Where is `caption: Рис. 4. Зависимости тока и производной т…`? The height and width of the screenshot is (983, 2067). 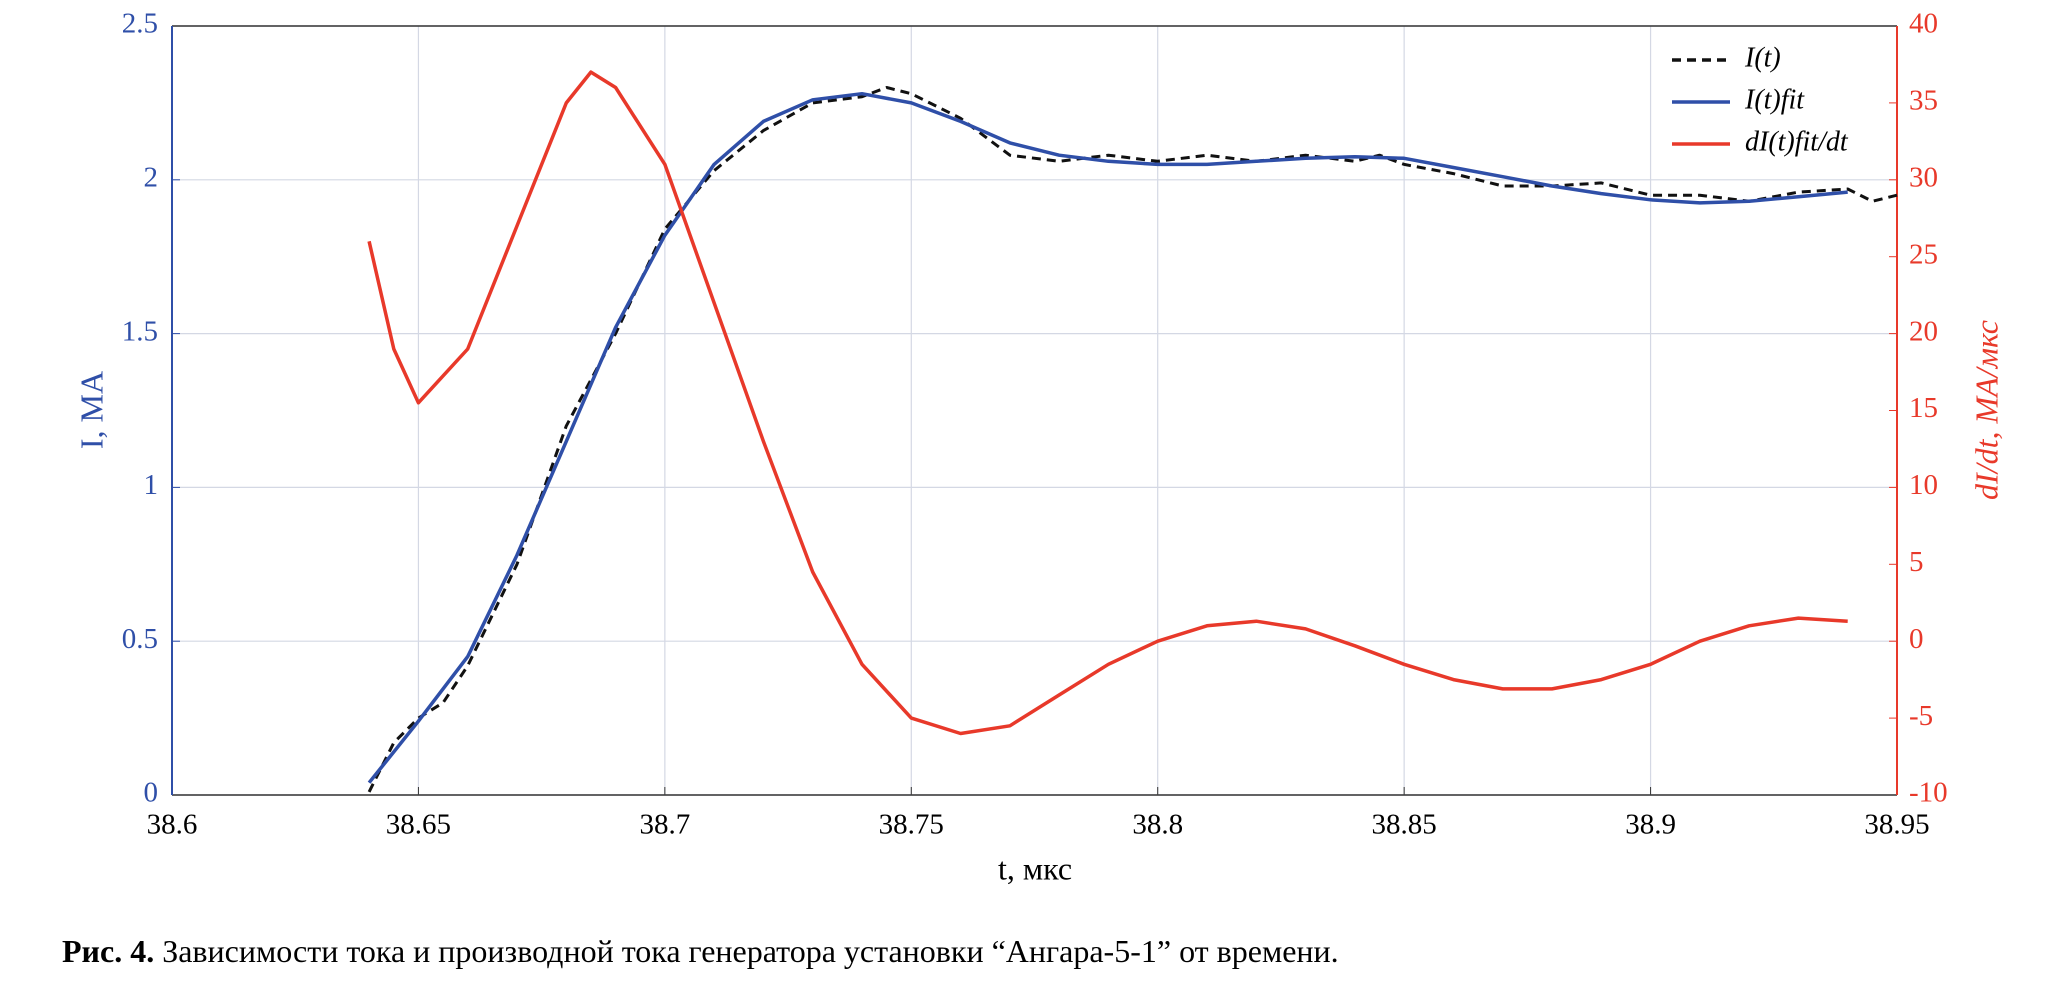
caption: Рис. 4. Зависимости тока и производной т… is located at coordinates (700, 951).